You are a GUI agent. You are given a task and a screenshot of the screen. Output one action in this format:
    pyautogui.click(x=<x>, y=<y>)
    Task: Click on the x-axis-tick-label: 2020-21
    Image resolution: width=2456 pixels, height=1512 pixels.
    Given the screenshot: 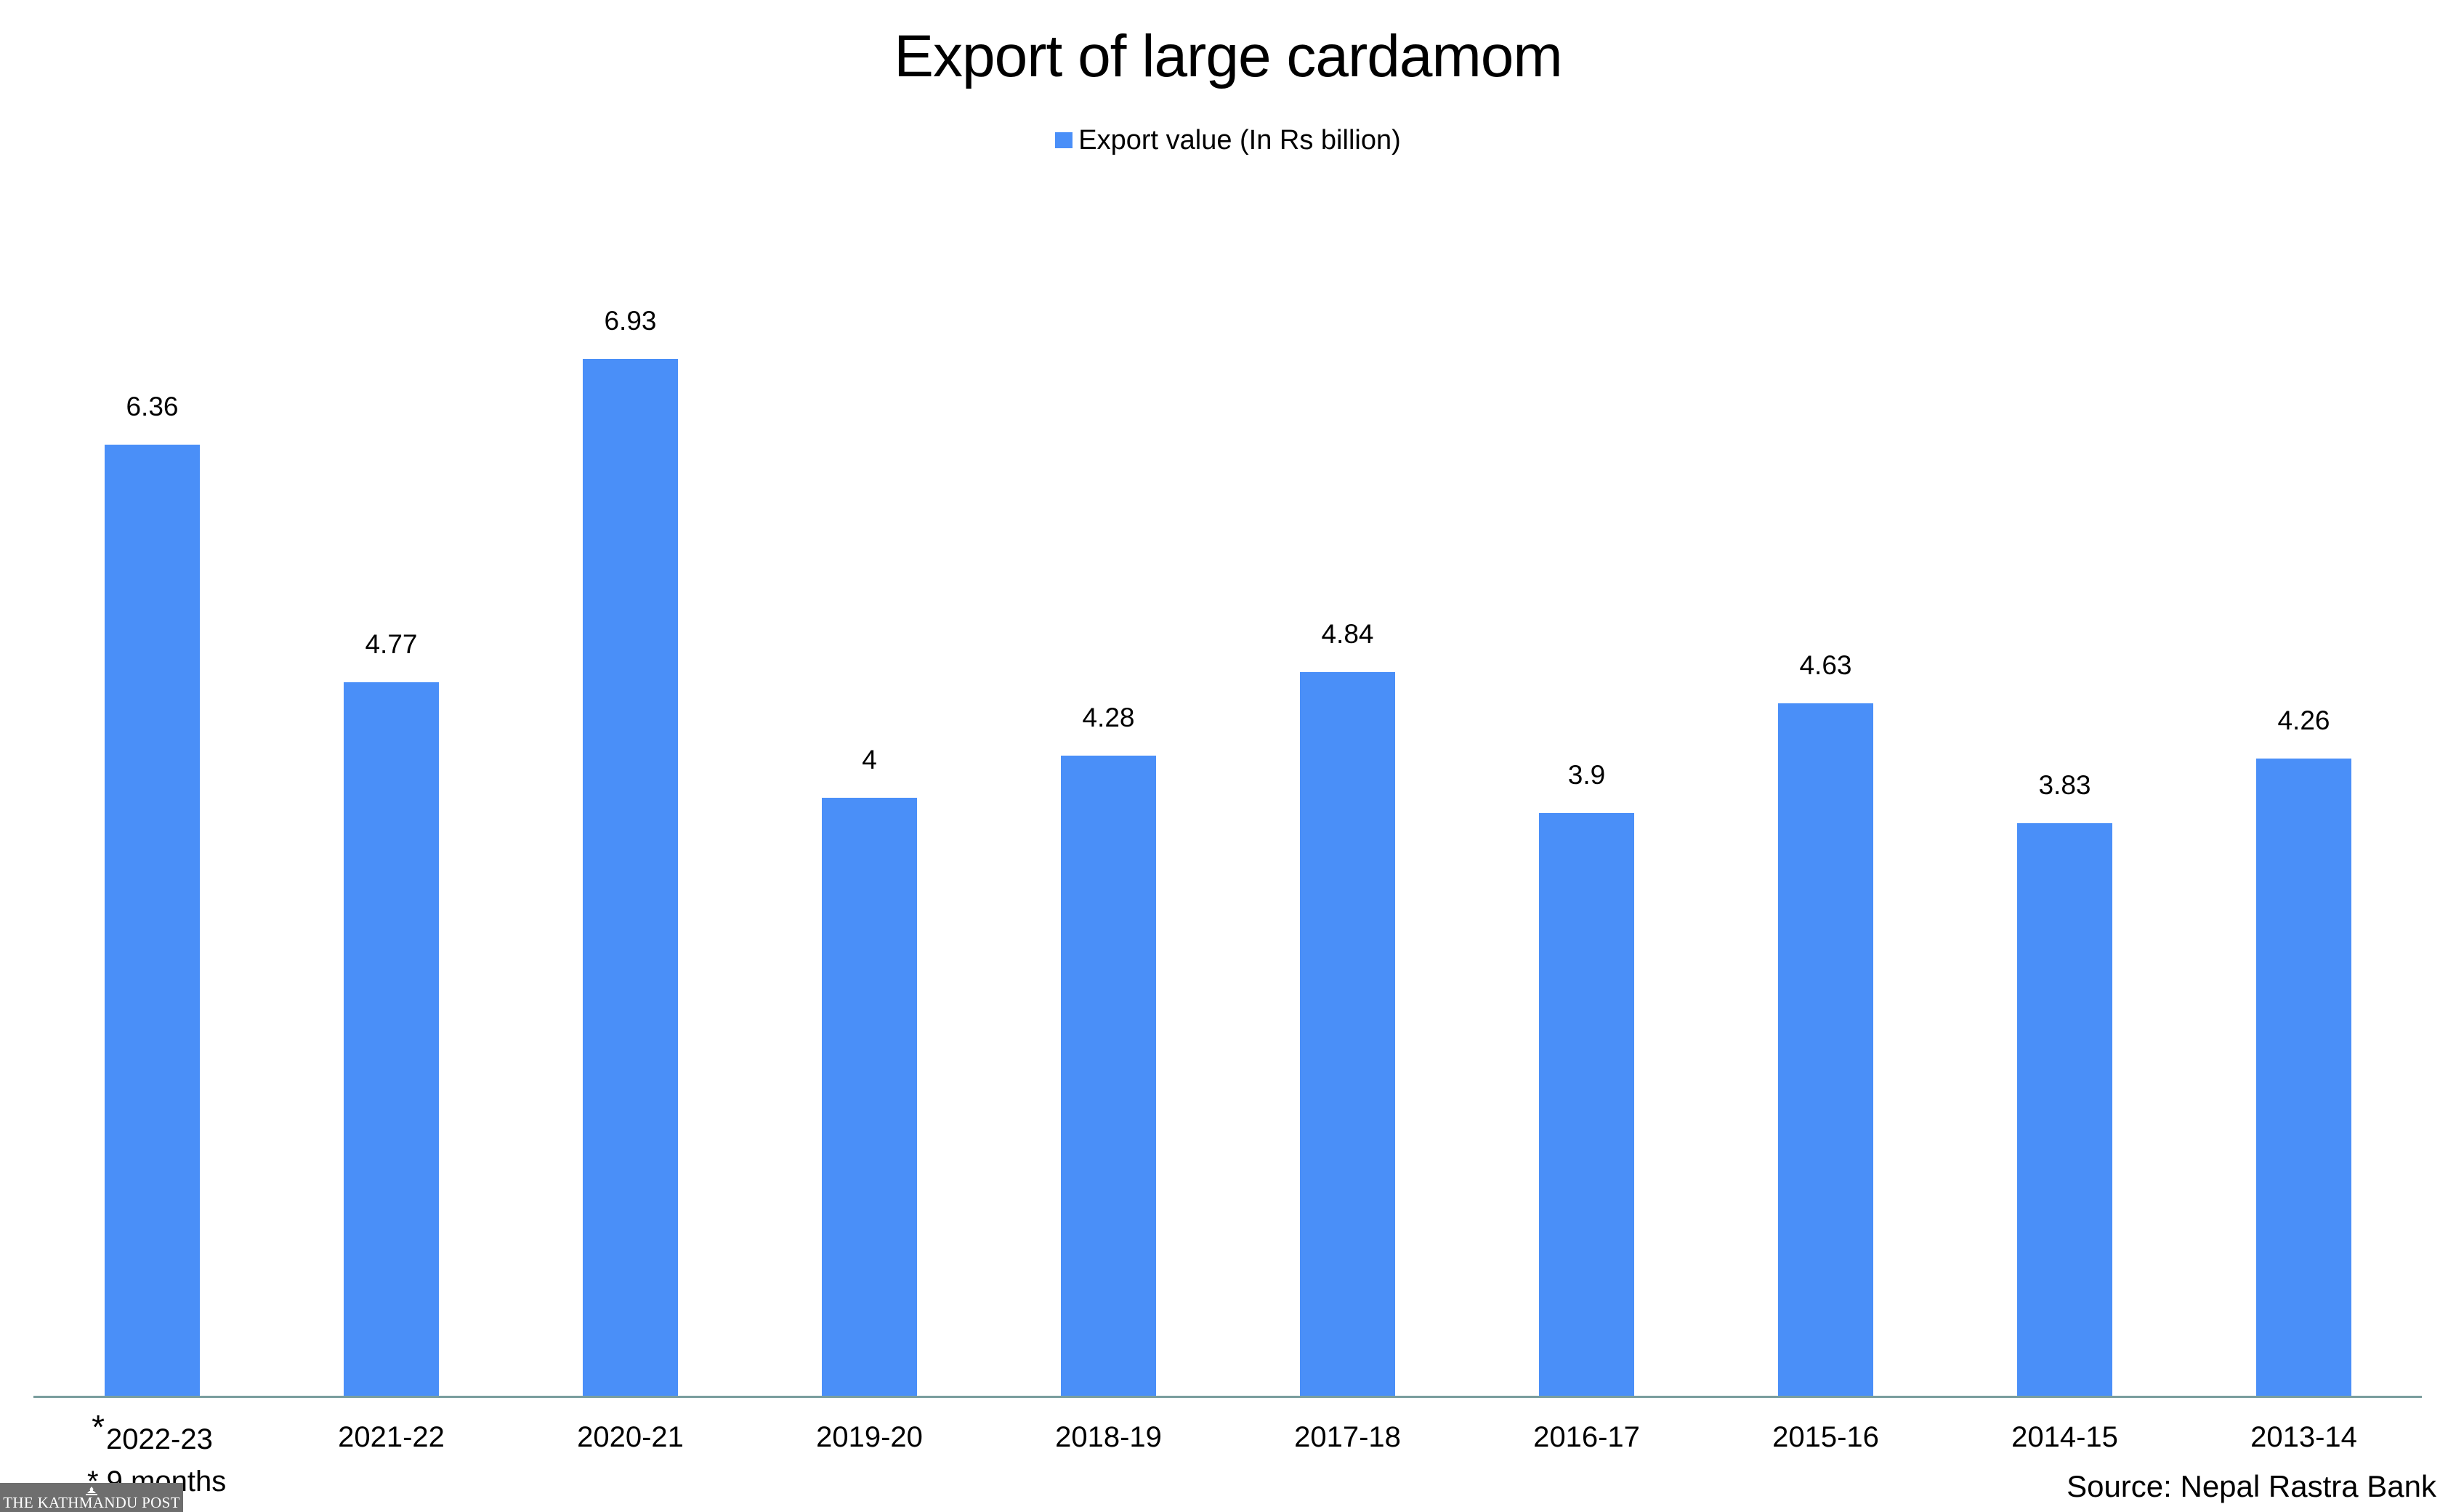 What is the action you would take?
    pyautogui.click(x=630, y=1437)
    